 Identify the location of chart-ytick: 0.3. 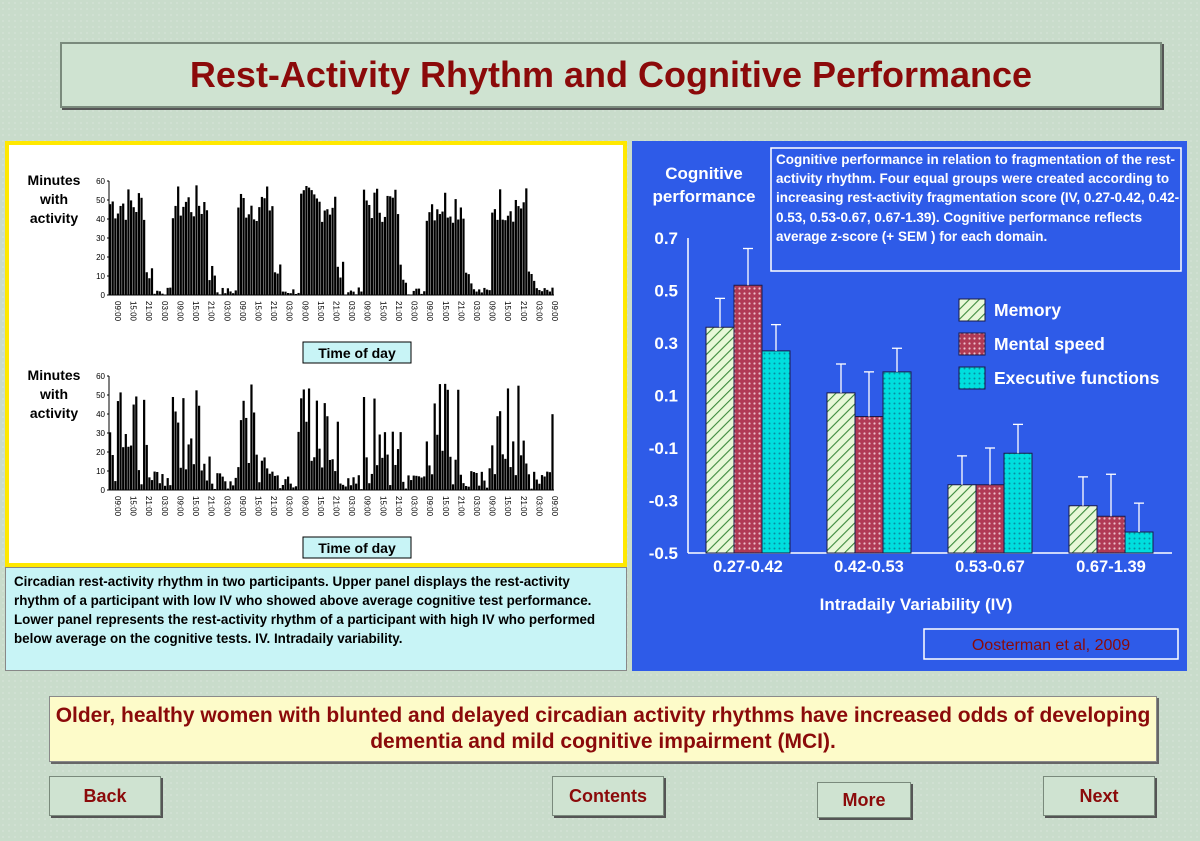
(666, 343).